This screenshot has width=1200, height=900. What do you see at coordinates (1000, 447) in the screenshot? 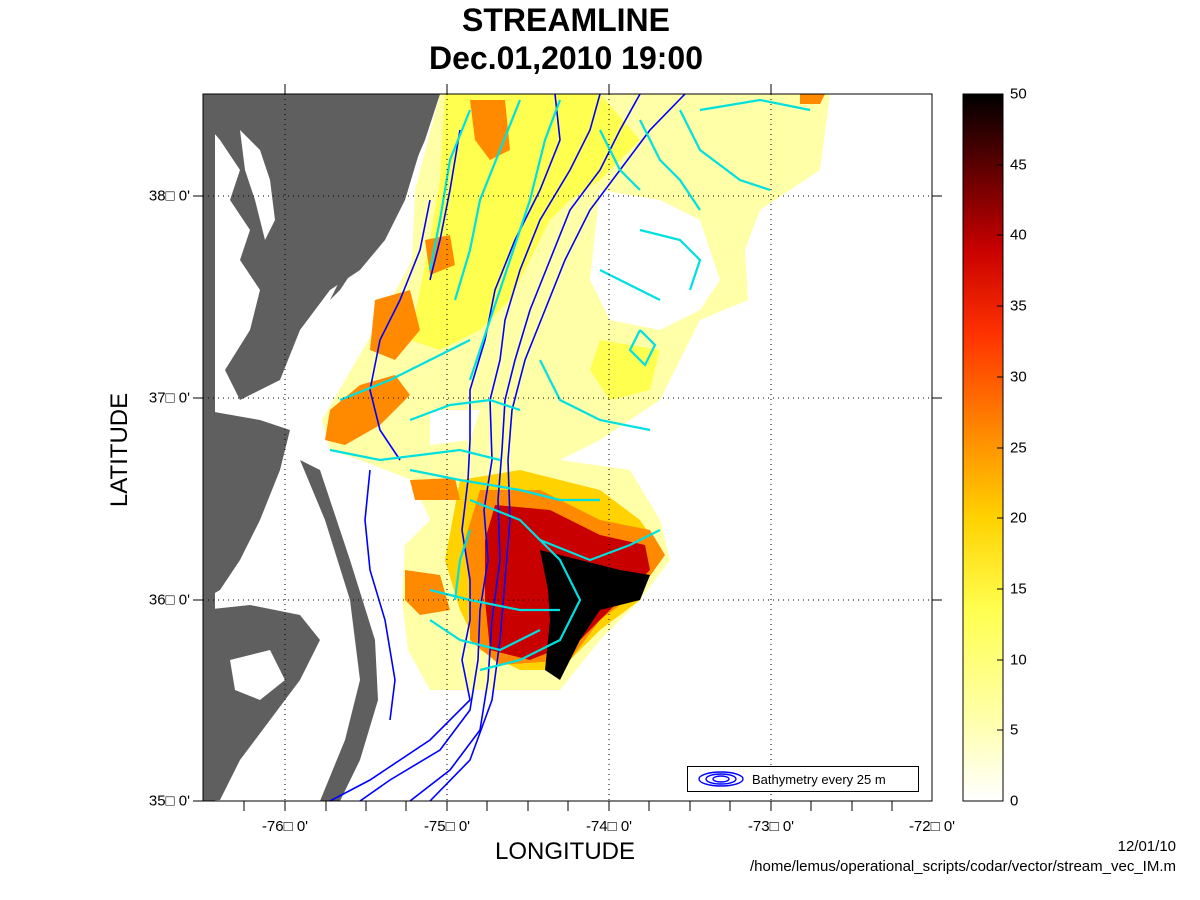
I see `colorbar-tick-marks` at bounding box center [1000, 447].